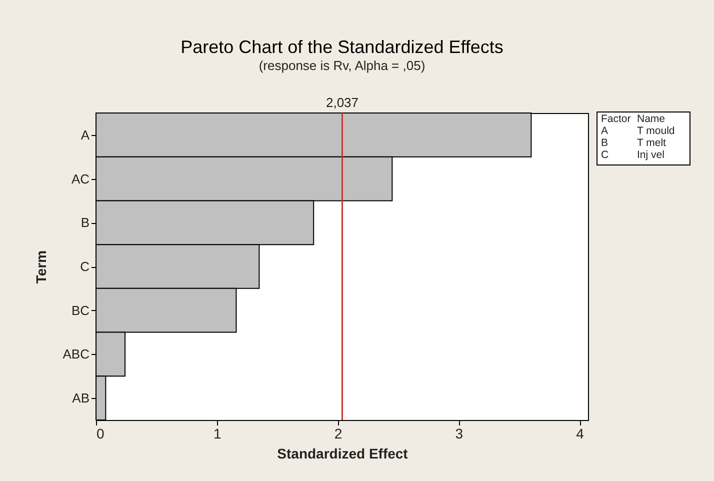  What do you see at coordinates (605, 155) in the screenshot?
I see `text: C` at bounding box center [605, 155].